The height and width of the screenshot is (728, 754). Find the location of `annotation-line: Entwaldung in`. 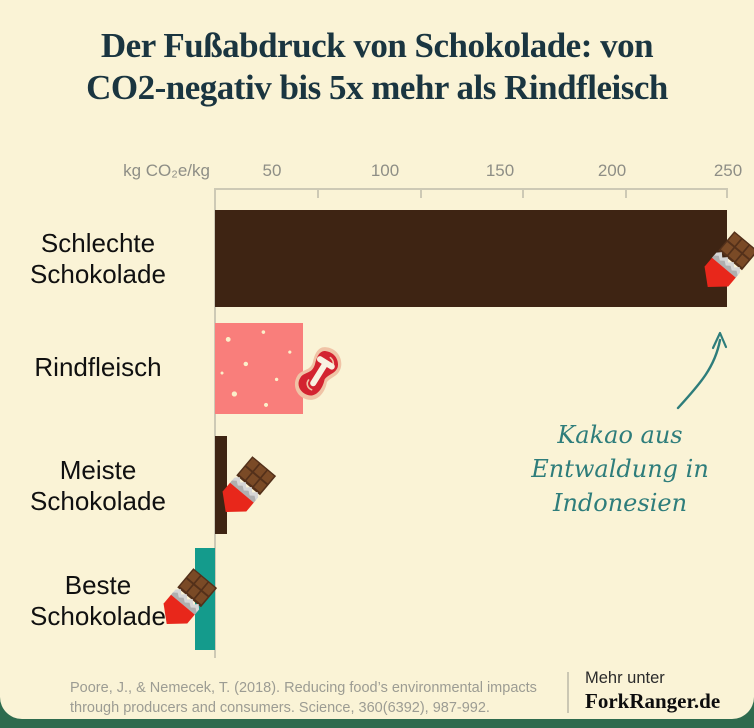

annotation-line: Entwaldung in is located at coordinates (620, 469).